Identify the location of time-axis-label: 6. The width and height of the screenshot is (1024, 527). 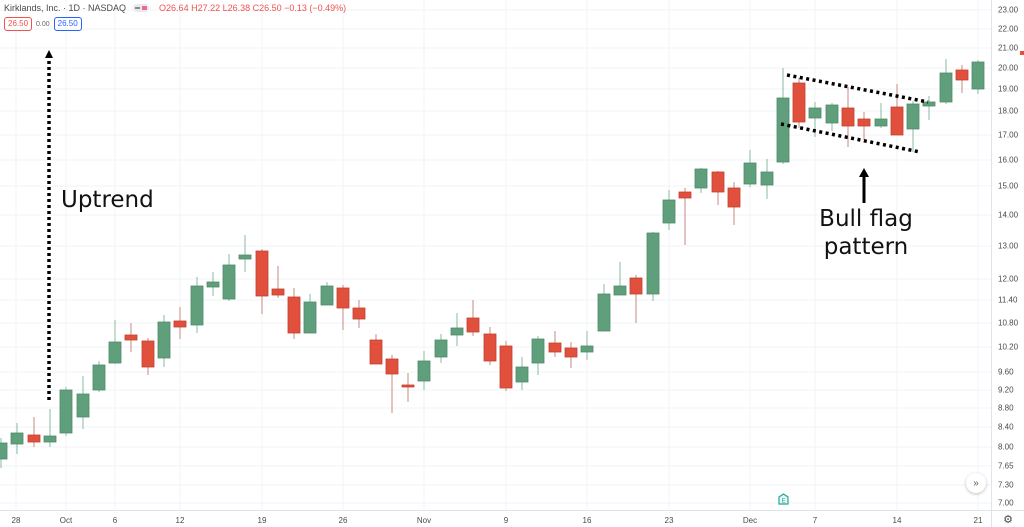
(115, 520).